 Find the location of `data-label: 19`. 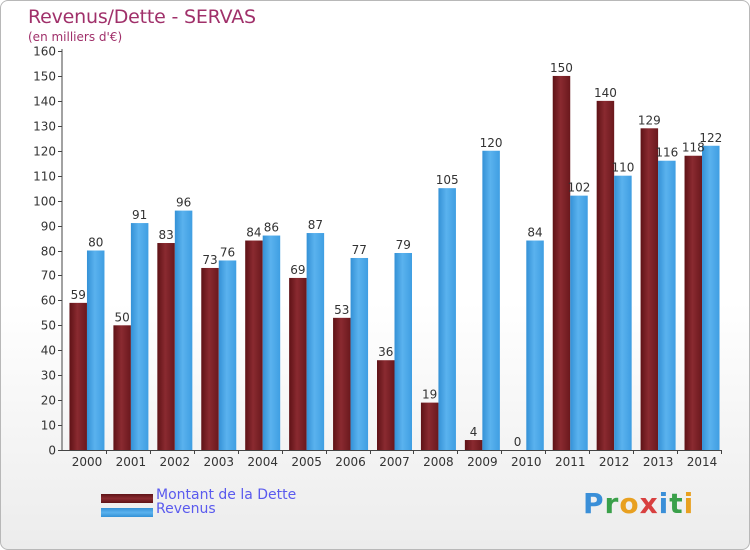

data-label: 19 is located at coordinates (429, 395).